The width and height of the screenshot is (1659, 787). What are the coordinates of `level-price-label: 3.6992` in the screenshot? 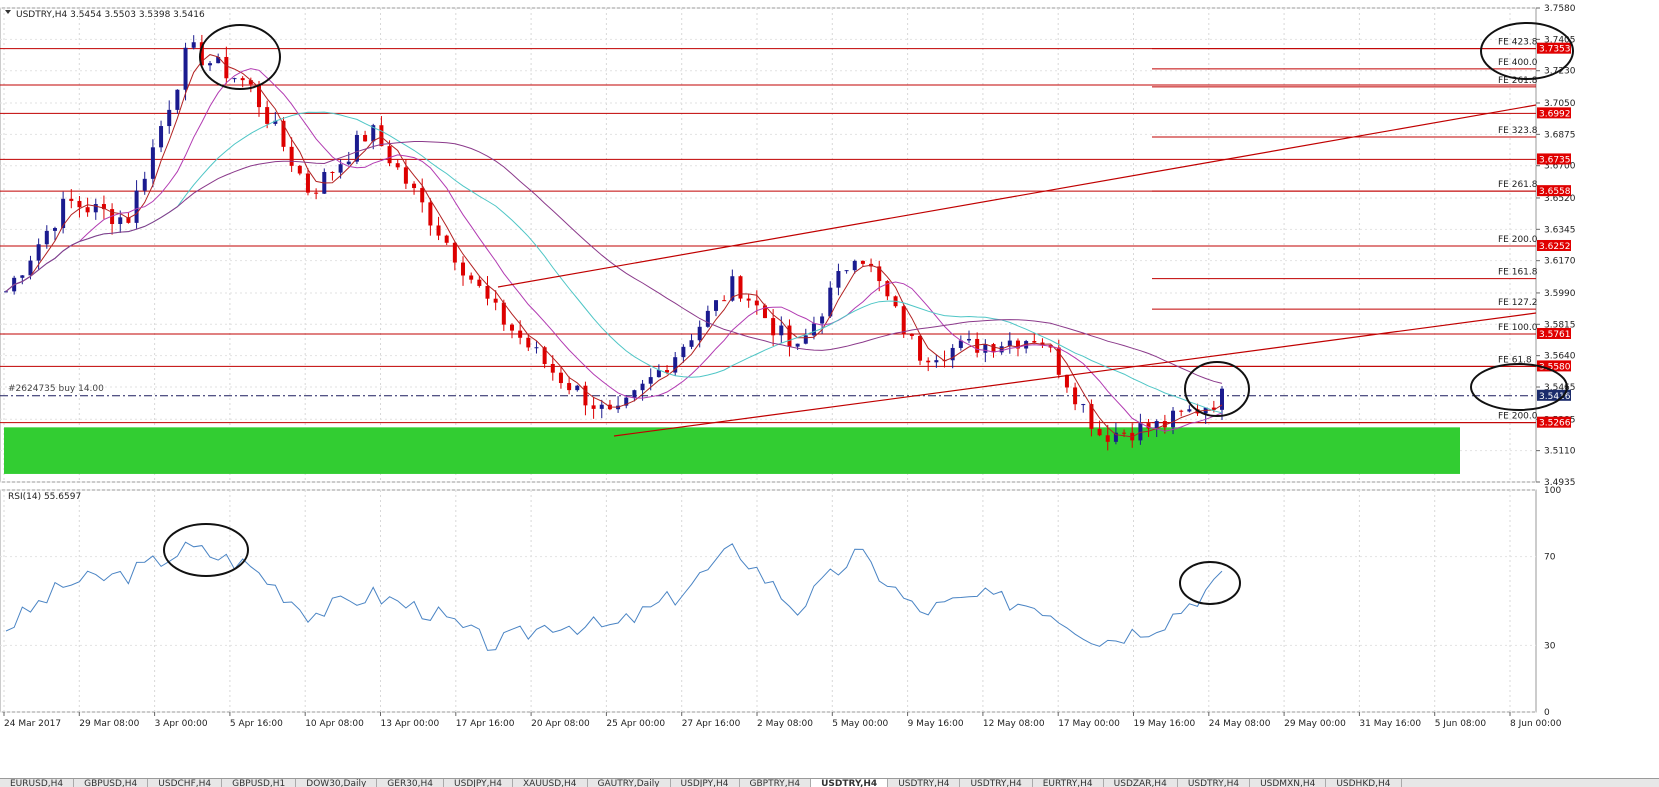 It's located at (1555, 114).